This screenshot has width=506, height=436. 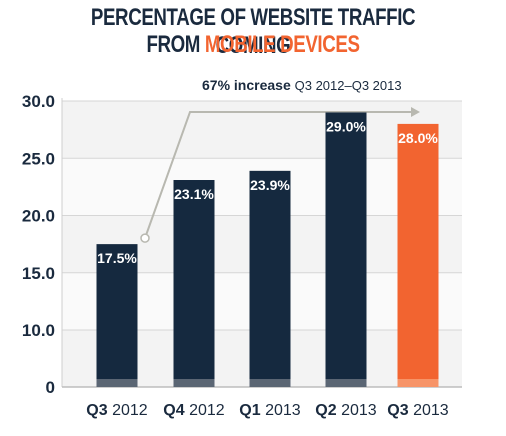 What do you see at coordinates (194, 194) in the screenshot?
I see `bar-value-label: 23.1%` at bounding box center [194, 194].